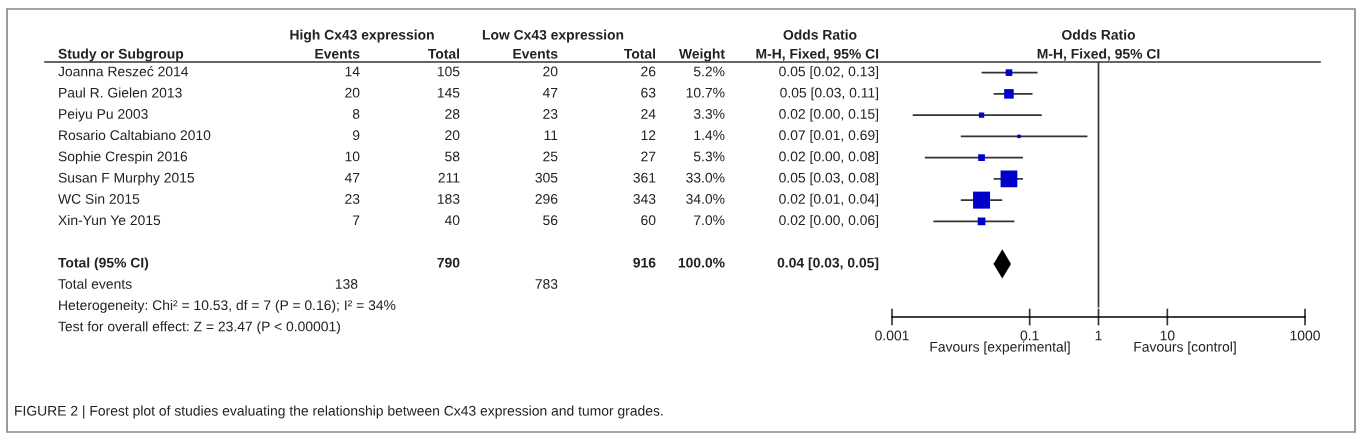 Image resolution: width=1357 pixels, height=433 pixels. I want to click on text: 183, so click(448, 199).